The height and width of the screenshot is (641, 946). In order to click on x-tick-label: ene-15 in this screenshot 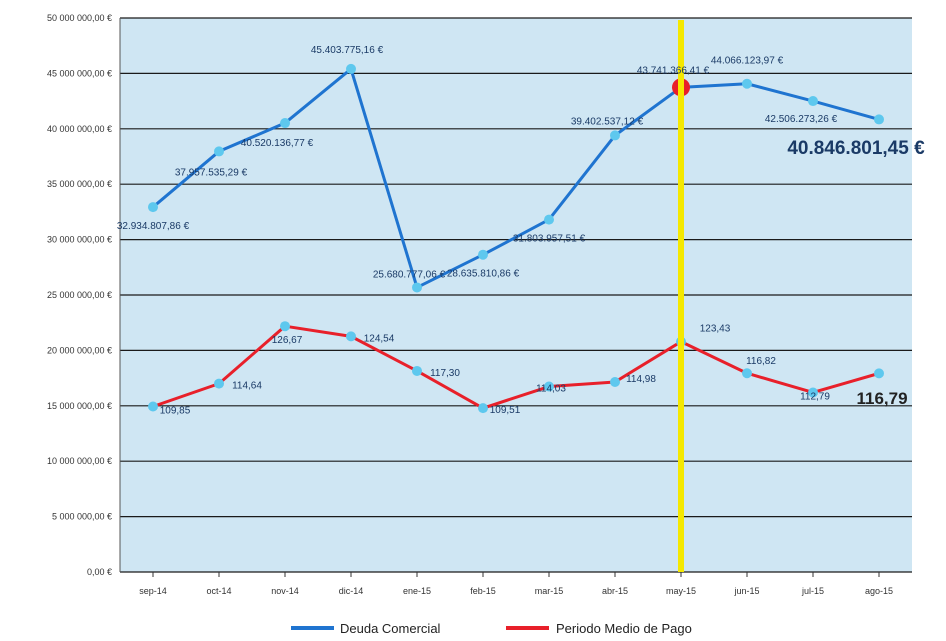, I will do `click(417, 591)`.